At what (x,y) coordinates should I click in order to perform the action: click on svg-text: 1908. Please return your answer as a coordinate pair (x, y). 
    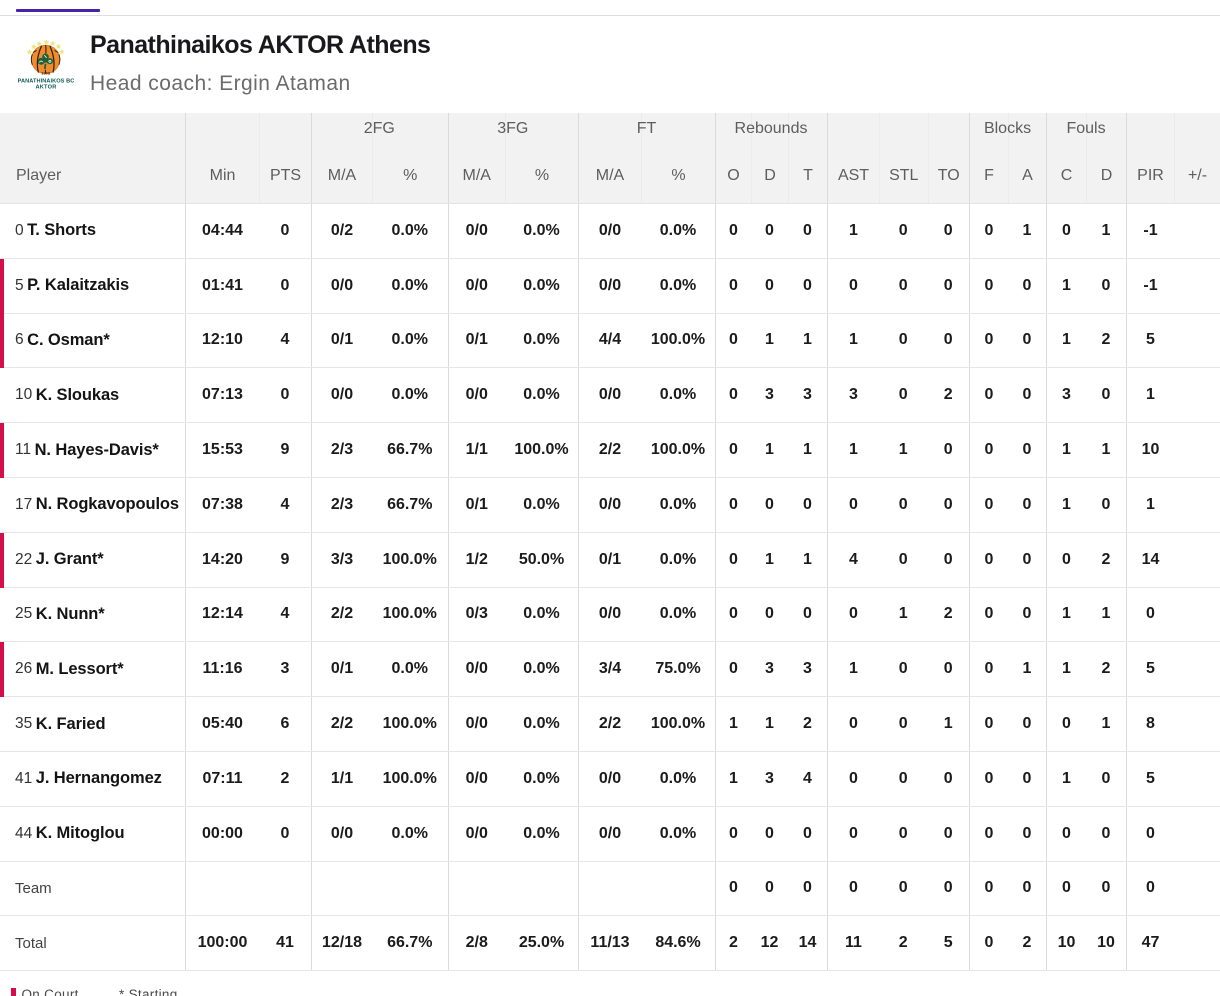
    Looking at the image, I should click on (46, 72).